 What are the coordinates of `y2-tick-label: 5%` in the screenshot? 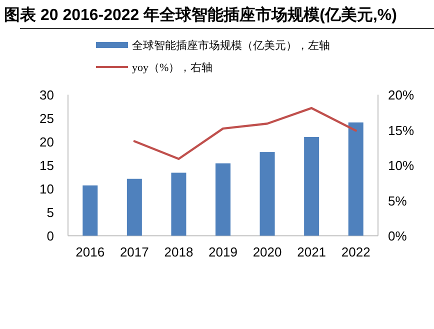 It's located at (398, 200).